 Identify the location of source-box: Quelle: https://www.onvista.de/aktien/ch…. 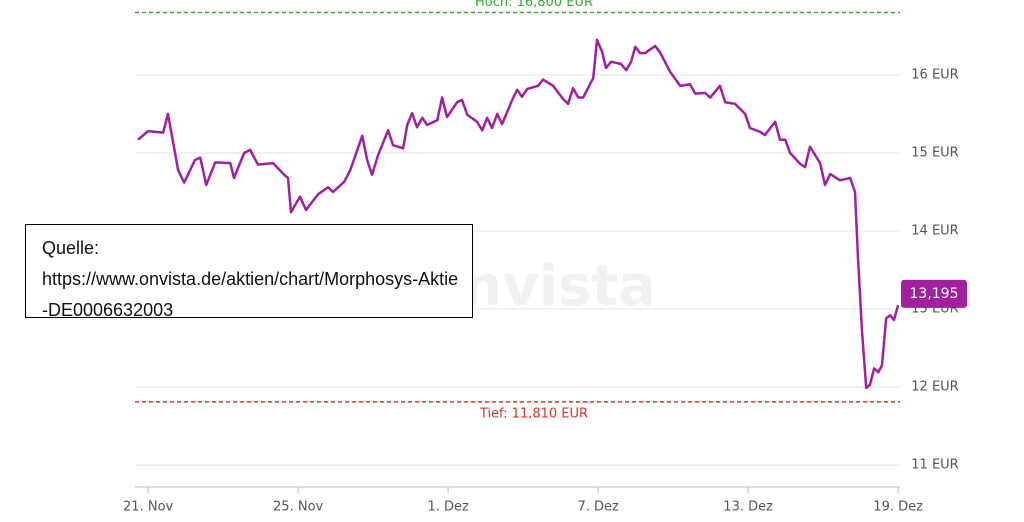
(249, 271).